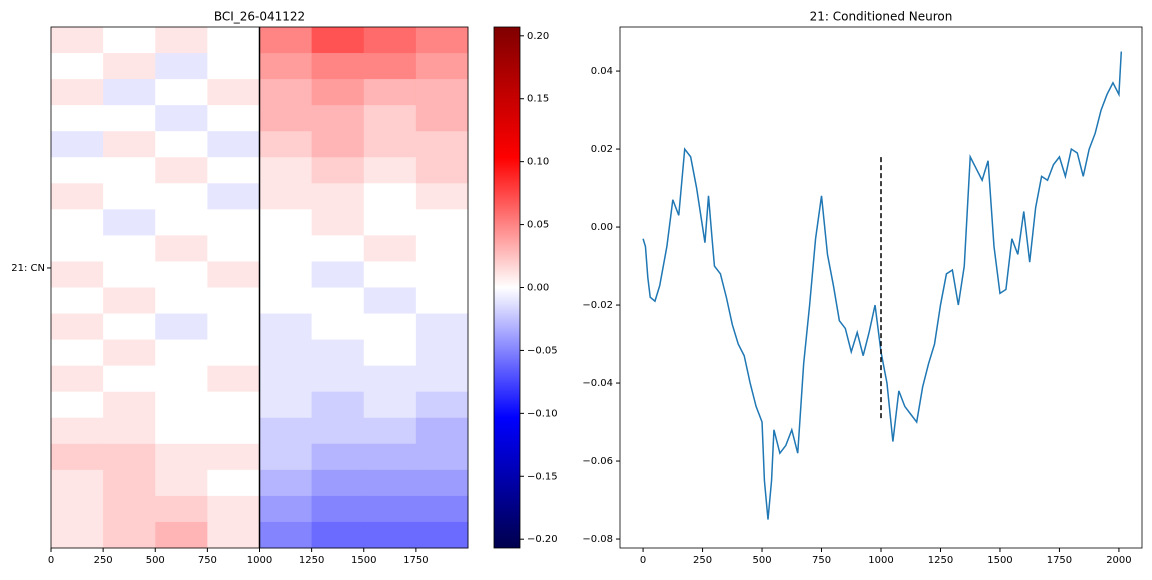 The height and width of the screenshot is (580, 1152). What do you see at coordinates (538, 99) in the screenshot?
I see `colorbar-tick-label: 0.15` at bounding box center [538, 99].